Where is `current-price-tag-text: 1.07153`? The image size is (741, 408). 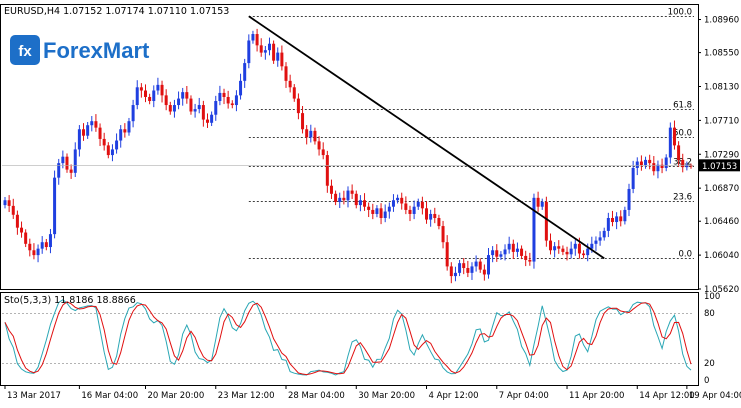 current-price-tag-text: 1.07153 is located at coordinates (719, 167).